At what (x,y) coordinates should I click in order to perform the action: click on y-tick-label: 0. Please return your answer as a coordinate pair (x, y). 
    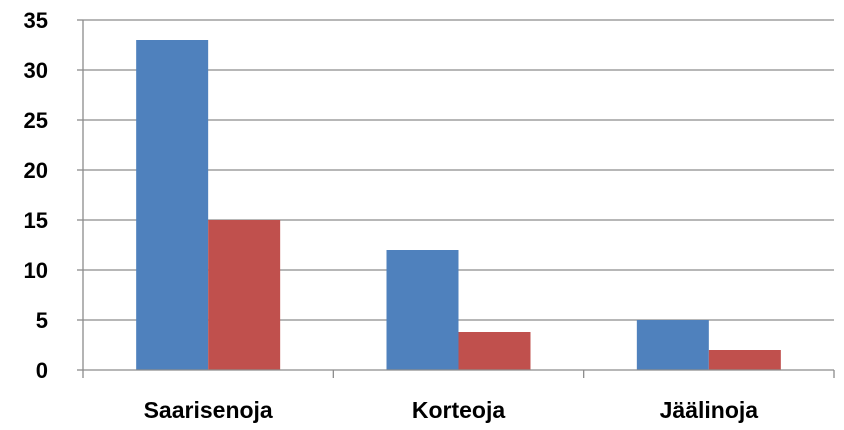
    Looking at the image, I should click on (42, 370).